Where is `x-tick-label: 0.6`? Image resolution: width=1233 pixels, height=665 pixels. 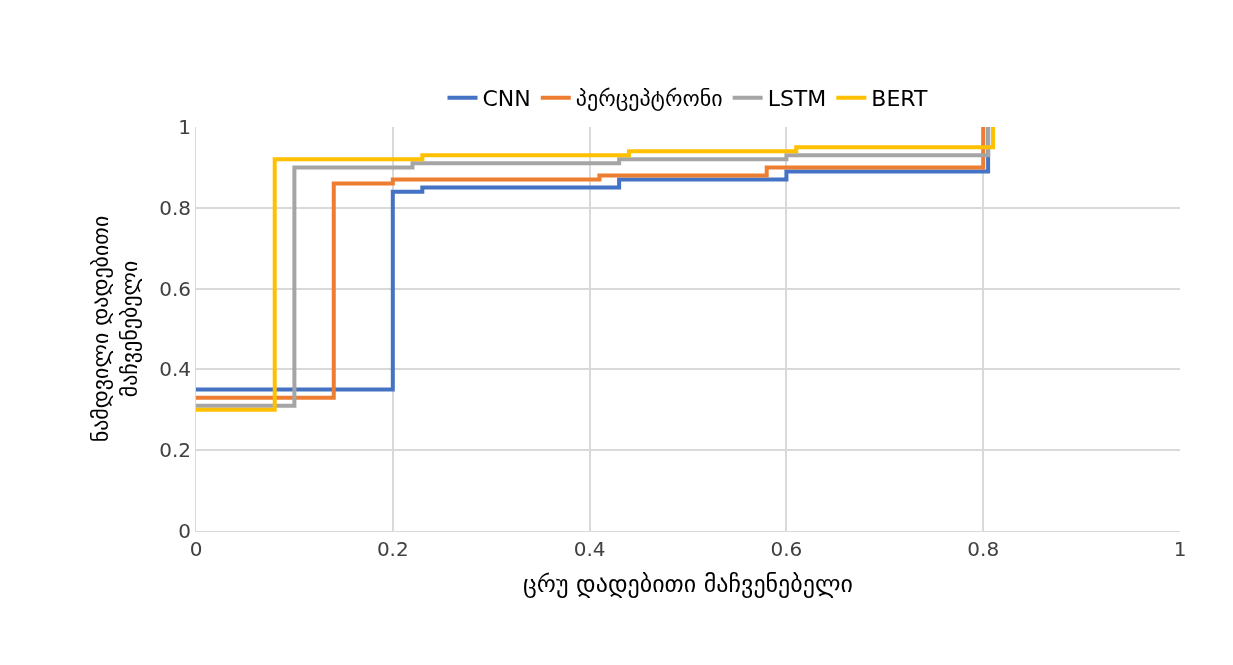 x-tick-label: 0.6 is located at coordinates (786, 549).